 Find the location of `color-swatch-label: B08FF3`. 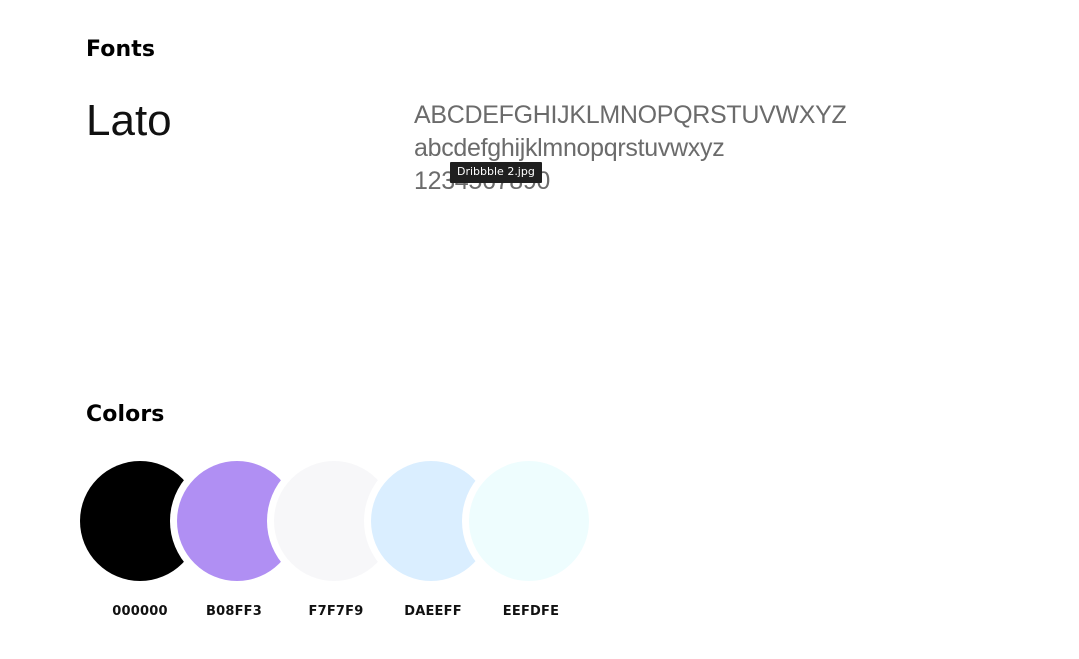

color-swatch-label: B08FF3 is located at coordinates (233, 611).